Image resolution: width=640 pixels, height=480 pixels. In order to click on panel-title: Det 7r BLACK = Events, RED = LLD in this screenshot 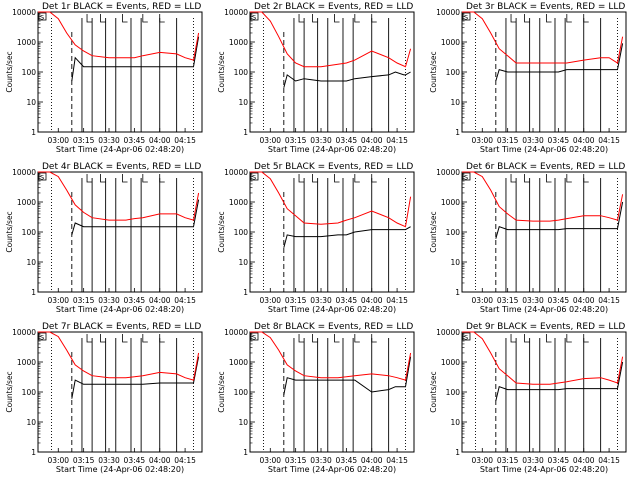, I will do `click(121, 327)`.